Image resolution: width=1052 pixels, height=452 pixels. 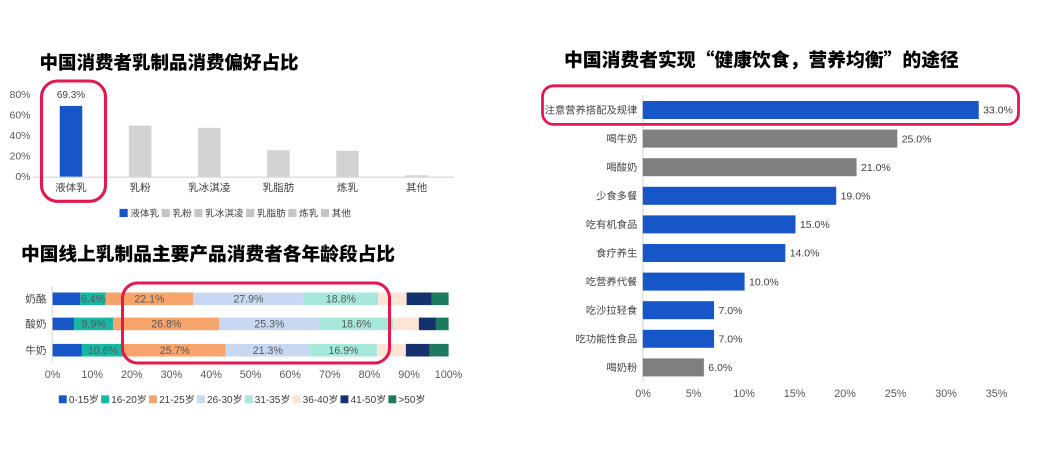 I want to click on svg-text: 25%, so click(x=896, y=394).